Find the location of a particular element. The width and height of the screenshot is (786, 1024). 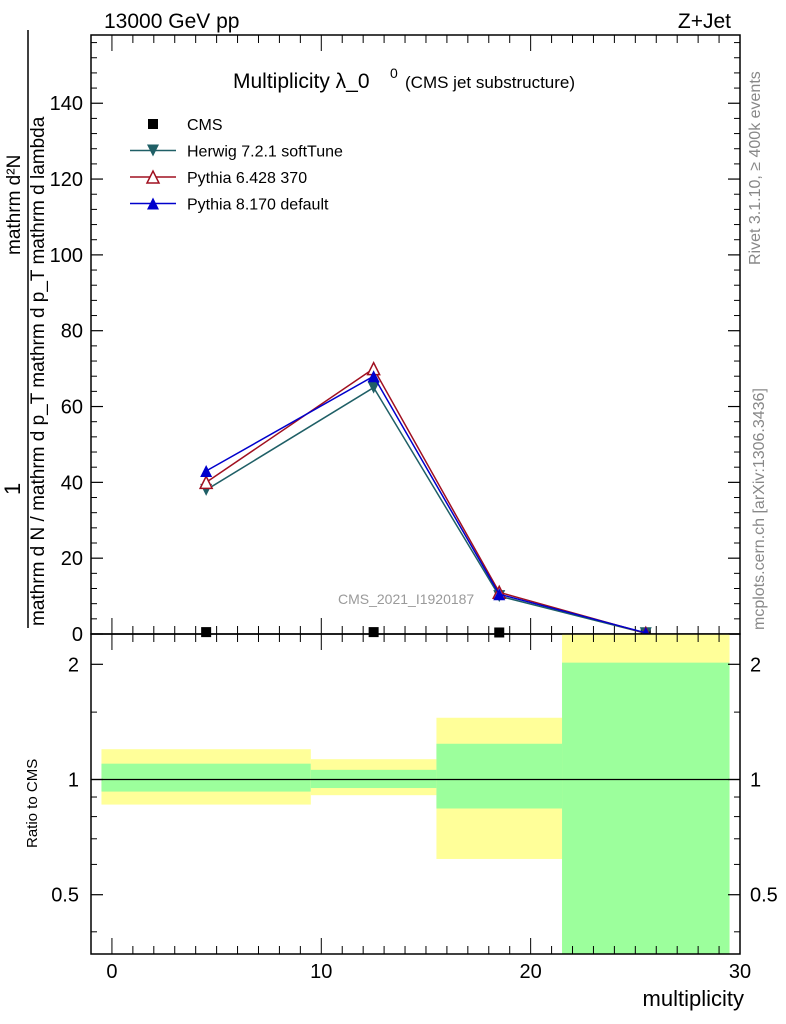

analysis-watermark: CMS_2021_I1920187 is located at coordinates (406, 599).